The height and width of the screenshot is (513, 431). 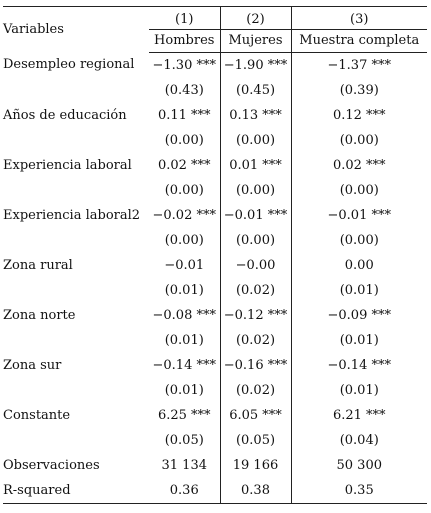 What do you see at coordinates (65, 115) in the screenshot?
I see `variable-label: Años de educación` at bounding box center [65, 115].